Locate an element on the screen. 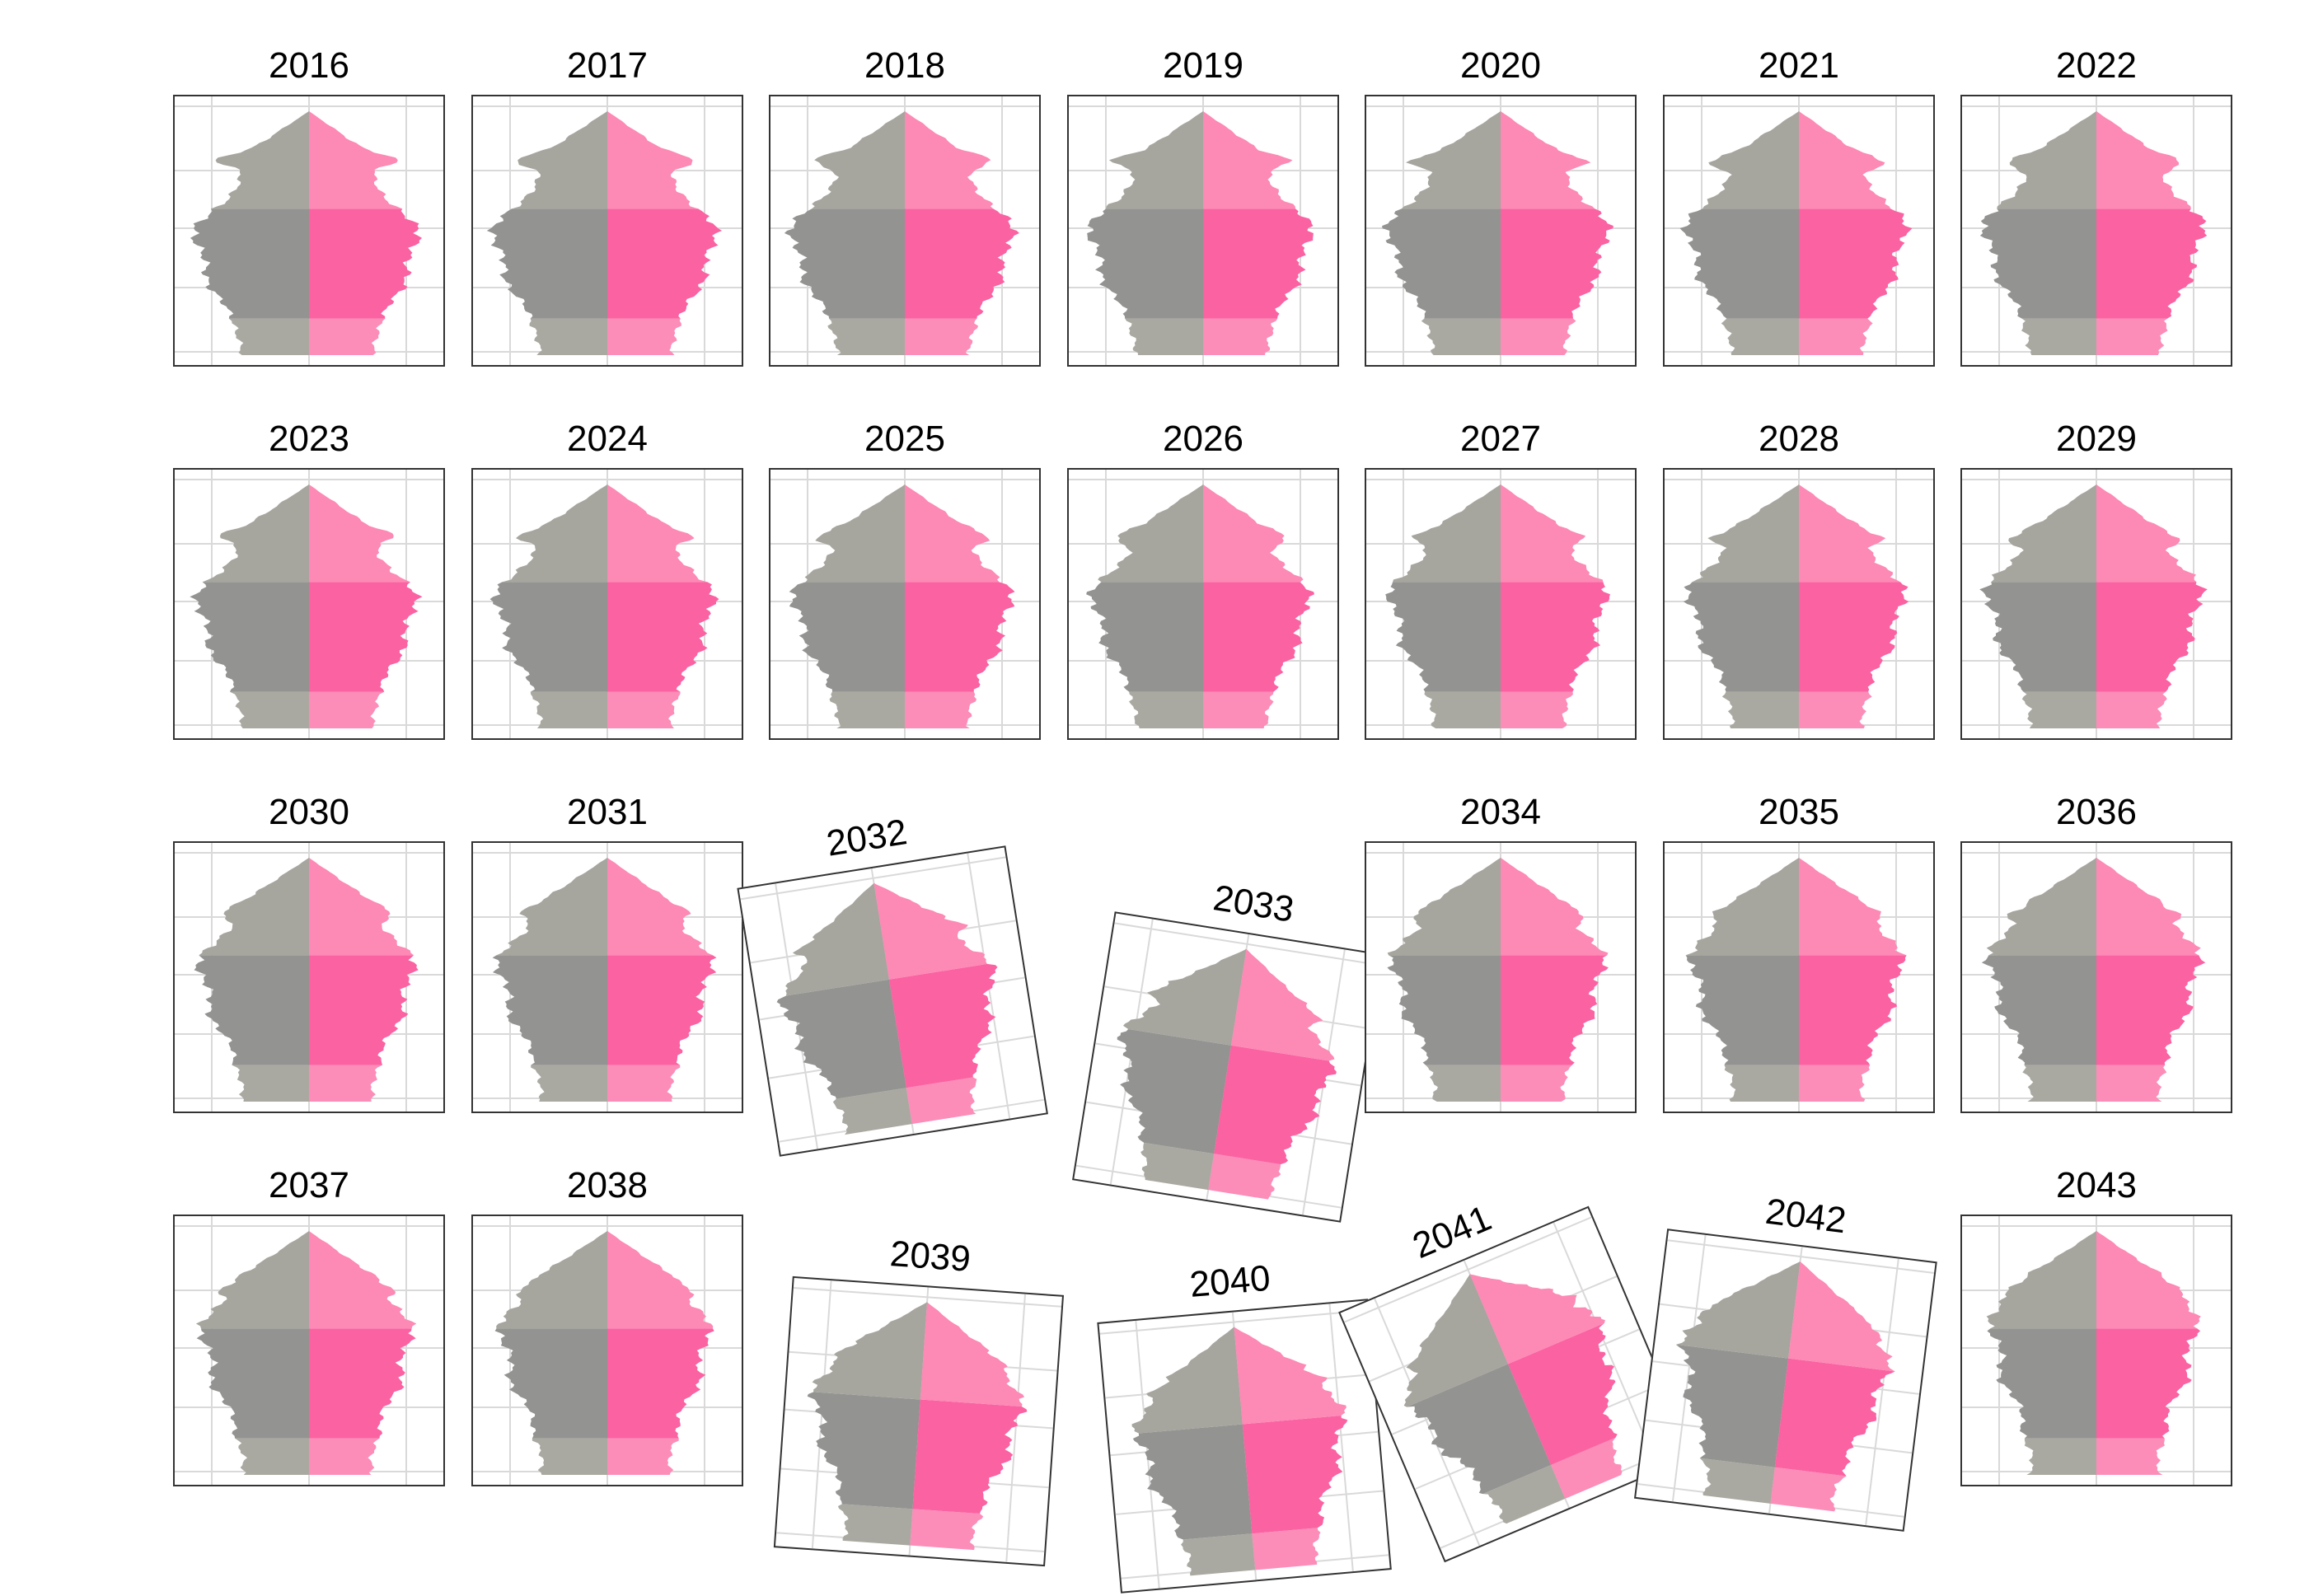 Image resolution: width=2323 pixels, height=1596 pixels. panel-title: 2037 is located at coordinates (309, 1185).